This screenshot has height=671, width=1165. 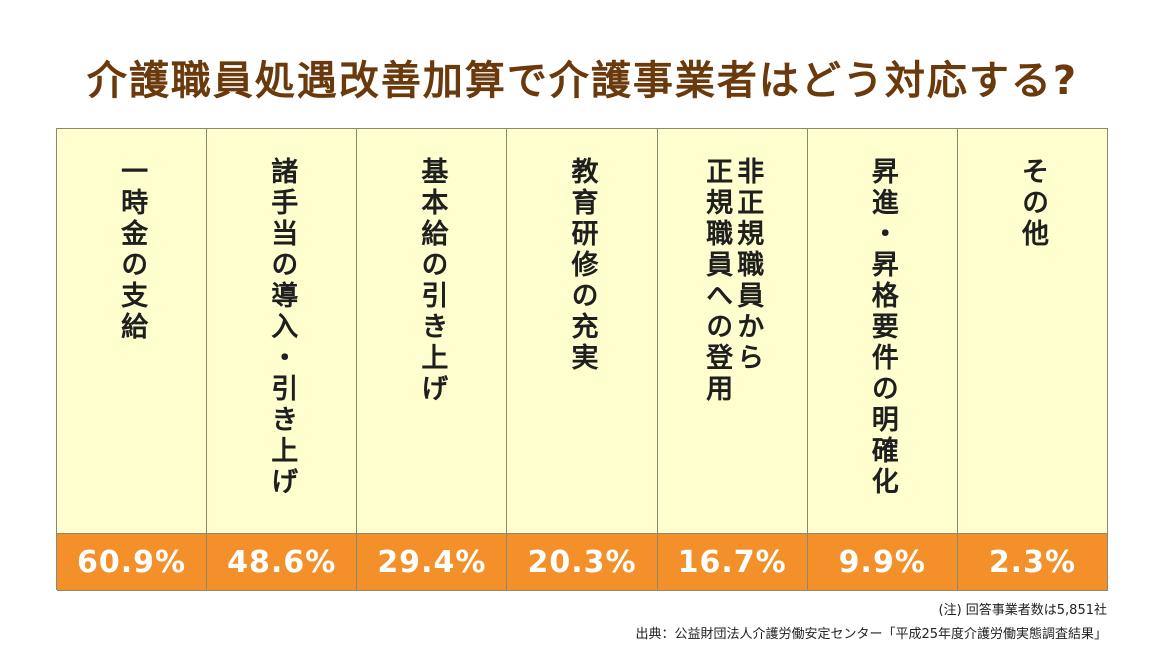 I want to click on category-cell: 一時金の支給, so click(x=132, y=331).